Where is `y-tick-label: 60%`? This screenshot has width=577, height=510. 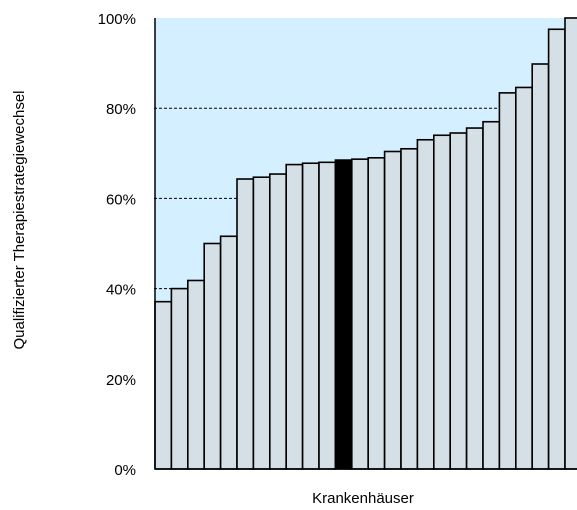
y-tick-label: 60% is located at coordinates (121, 199).